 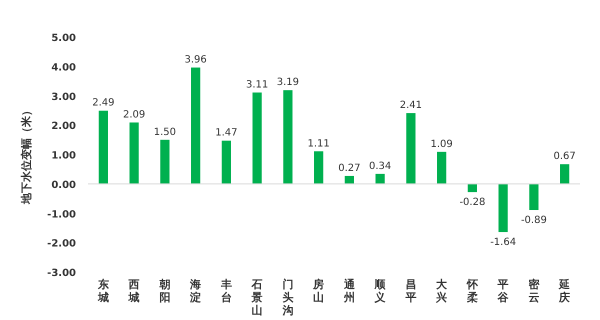 I want to click on y-axis-title: 地下水位变幅（米）, so click(x=26, y=155).